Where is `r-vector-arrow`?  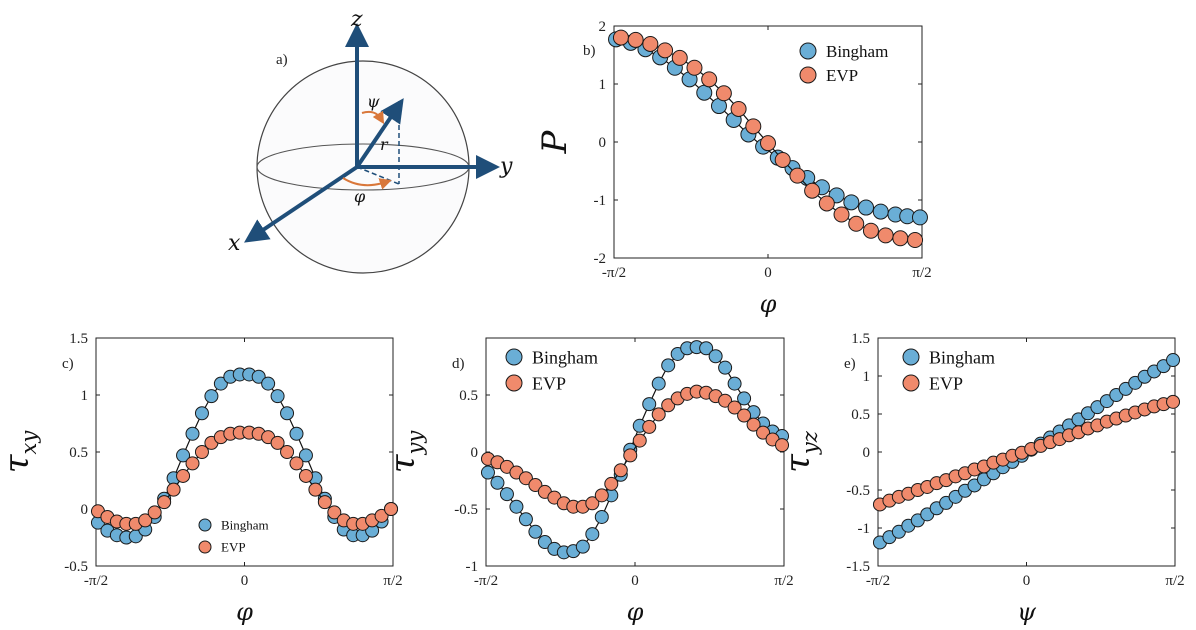 r-vector-arrow is located at coordinates (379, 133).